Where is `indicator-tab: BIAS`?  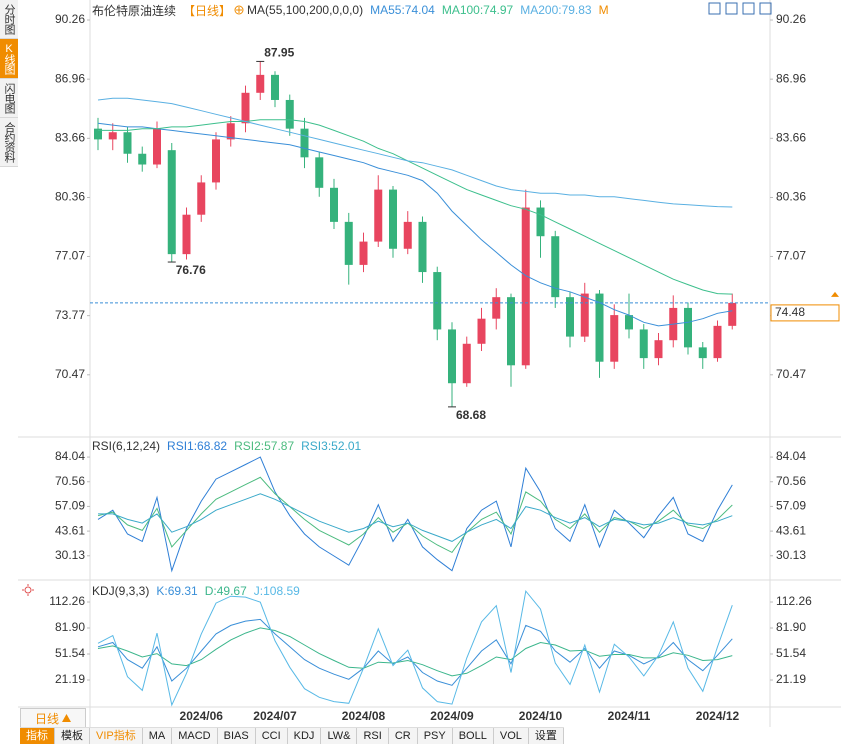
indicator-tab: BIAS is located at coordinates (237, 736).